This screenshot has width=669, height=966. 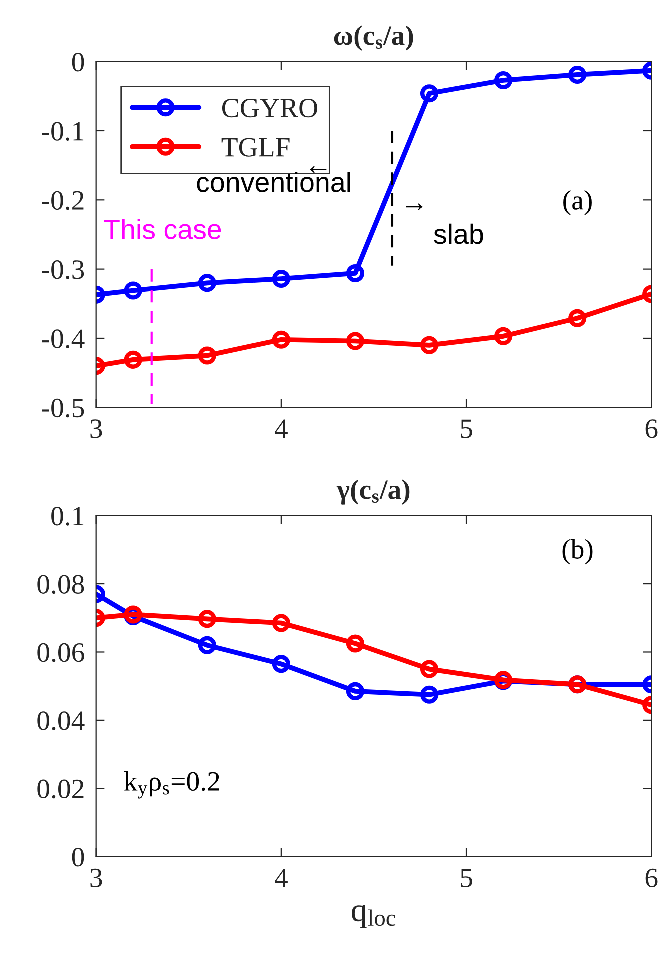 I want to click on legend-label: TGLF, so click(x=256, y=147).